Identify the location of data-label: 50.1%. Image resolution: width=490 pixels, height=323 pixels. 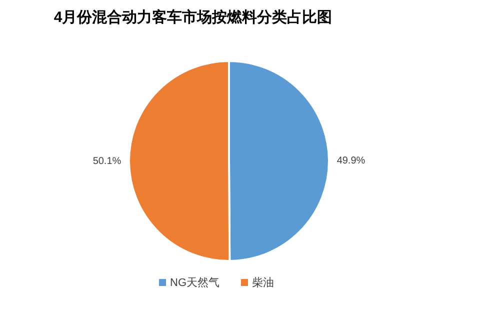
(107, 162).